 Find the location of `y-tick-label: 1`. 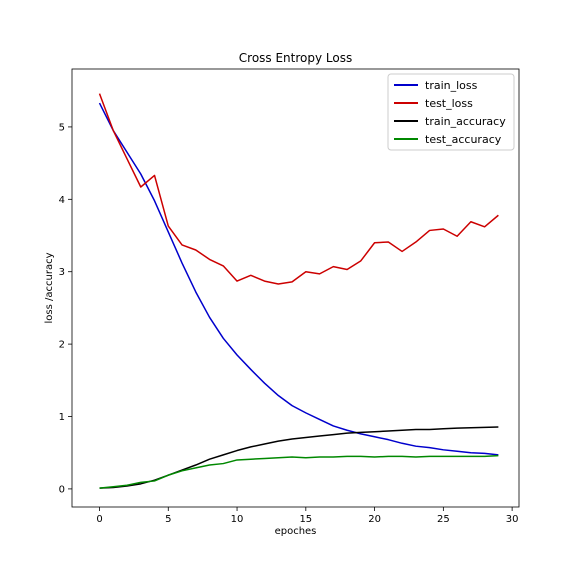

y-tick-label: 1 is located at coordinates (62, 417).